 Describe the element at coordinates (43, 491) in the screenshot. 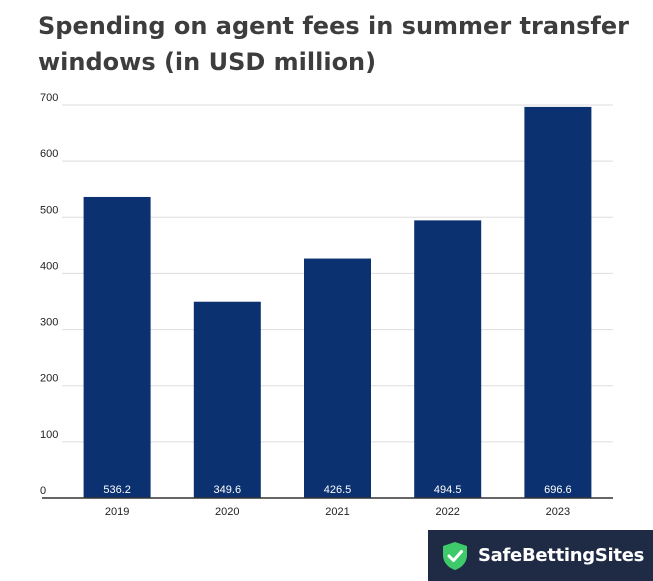

I see `y-tick-label: 0` at that location.